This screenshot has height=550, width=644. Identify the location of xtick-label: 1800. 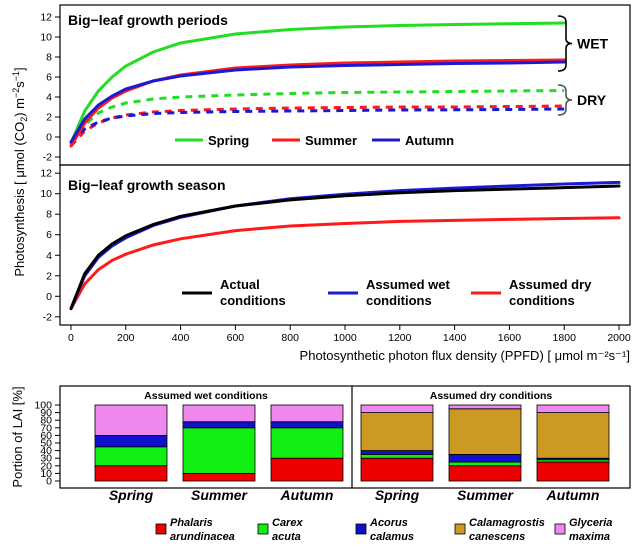
(565, 338).